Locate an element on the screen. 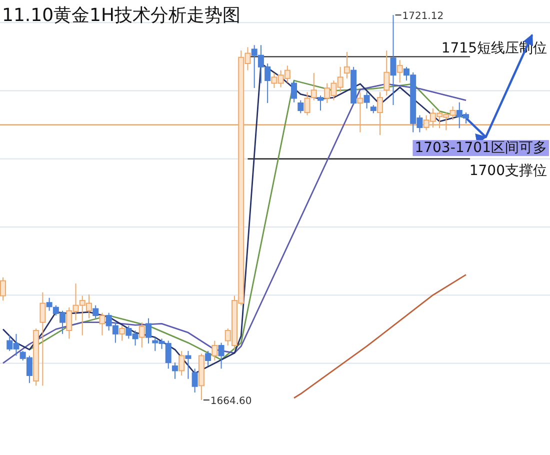  chart-title: 11.10黄金1H技术分析走势图 is located at coordinates (121, 15).